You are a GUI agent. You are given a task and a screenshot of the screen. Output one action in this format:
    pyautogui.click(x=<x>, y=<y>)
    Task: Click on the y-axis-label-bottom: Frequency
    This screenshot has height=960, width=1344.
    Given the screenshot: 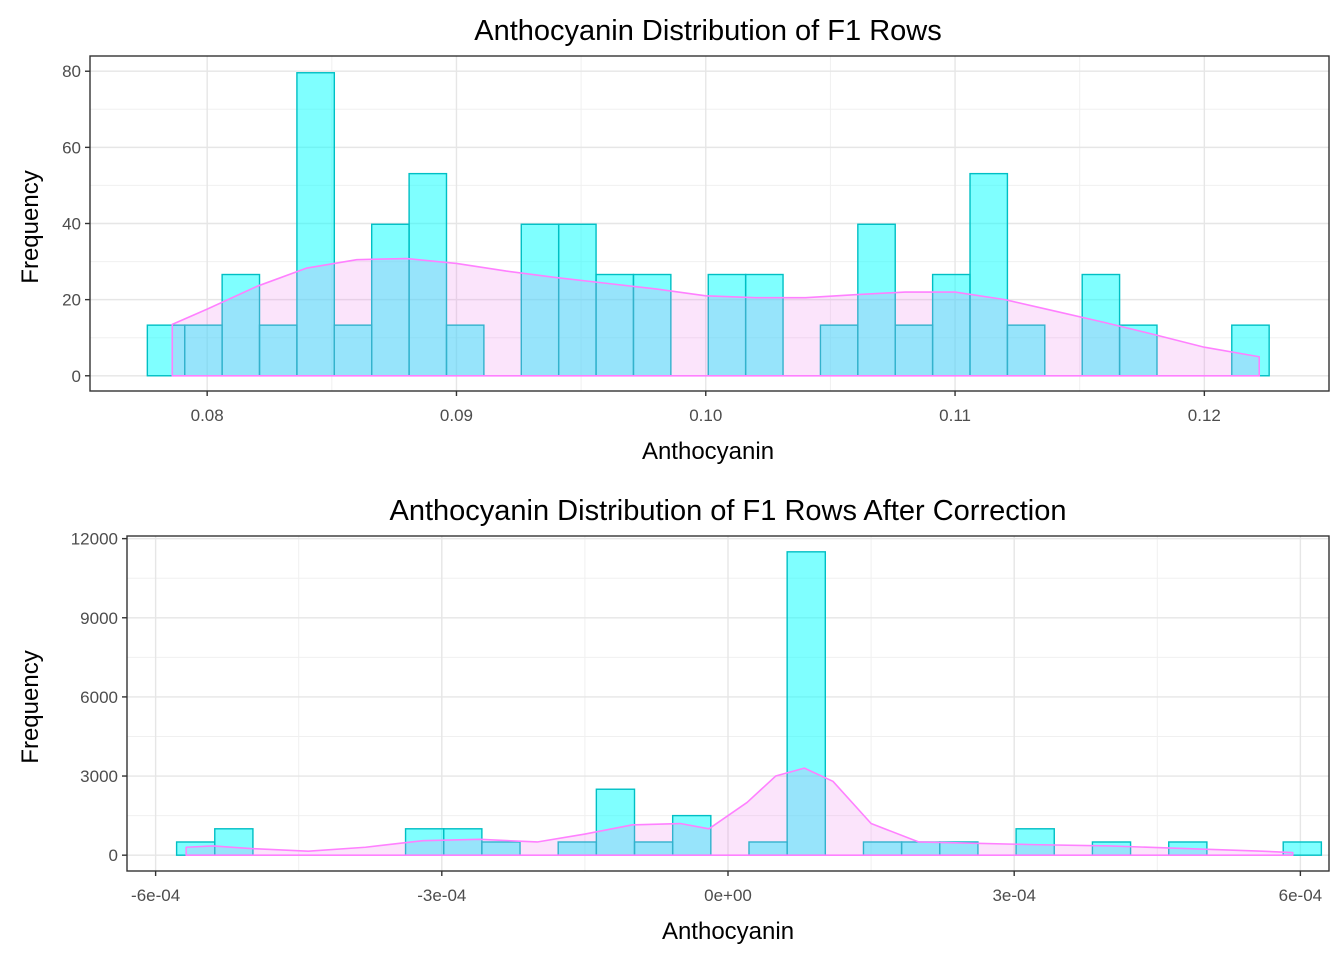 What is the action you would take?
    pyautogui.click(x=30, y=706)
    